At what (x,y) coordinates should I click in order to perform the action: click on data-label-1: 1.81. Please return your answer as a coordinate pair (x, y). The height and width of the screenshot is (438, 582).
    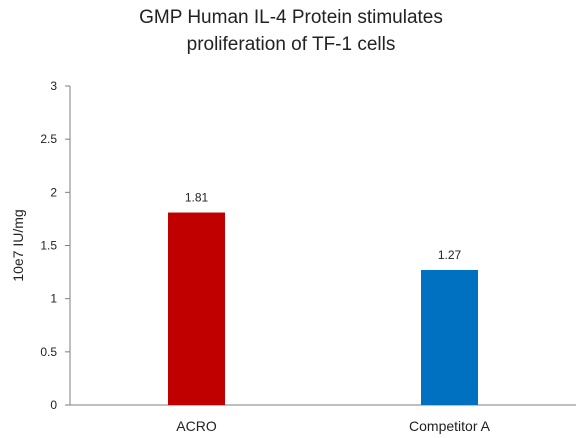
    Looking at the image, I should click on (197, 198).